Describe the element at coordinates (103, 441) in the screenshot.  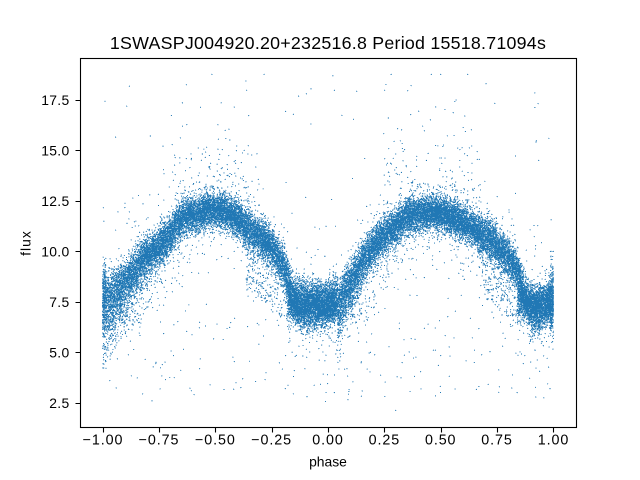
I see `svg-text: −1.00` at that location.